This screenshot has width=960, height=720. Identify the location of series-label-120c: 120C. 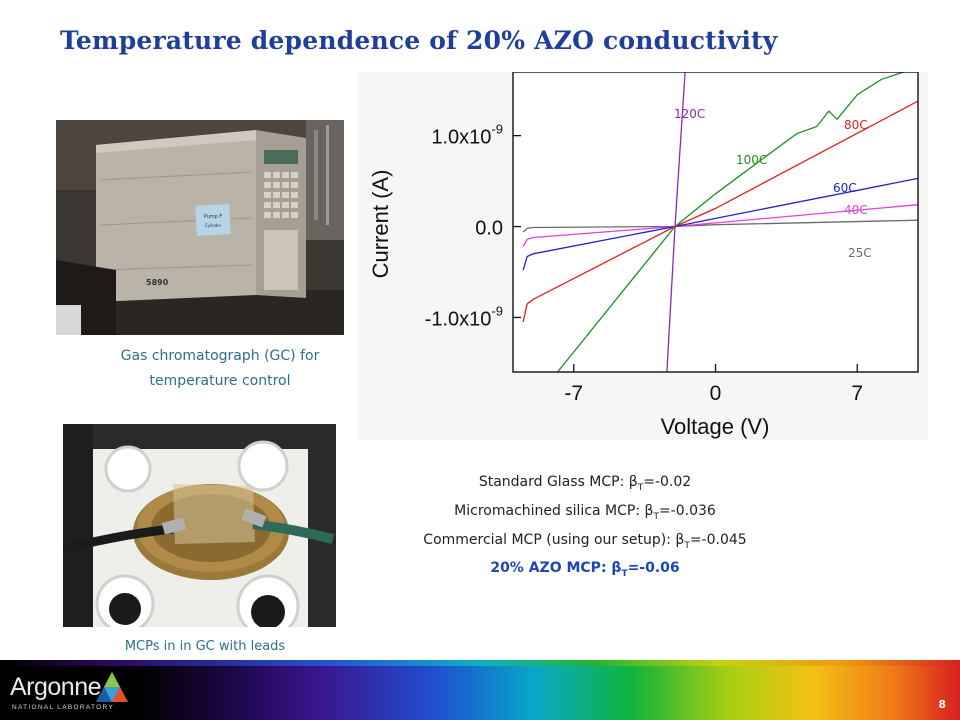
(689, 114).